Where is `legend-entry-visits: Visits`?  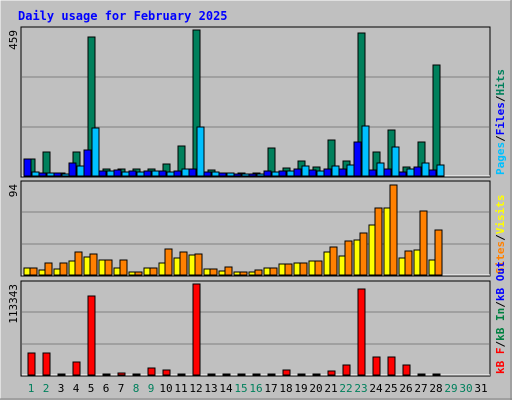
legend-entry-visits: Visits is located at coordinates (500, 215).